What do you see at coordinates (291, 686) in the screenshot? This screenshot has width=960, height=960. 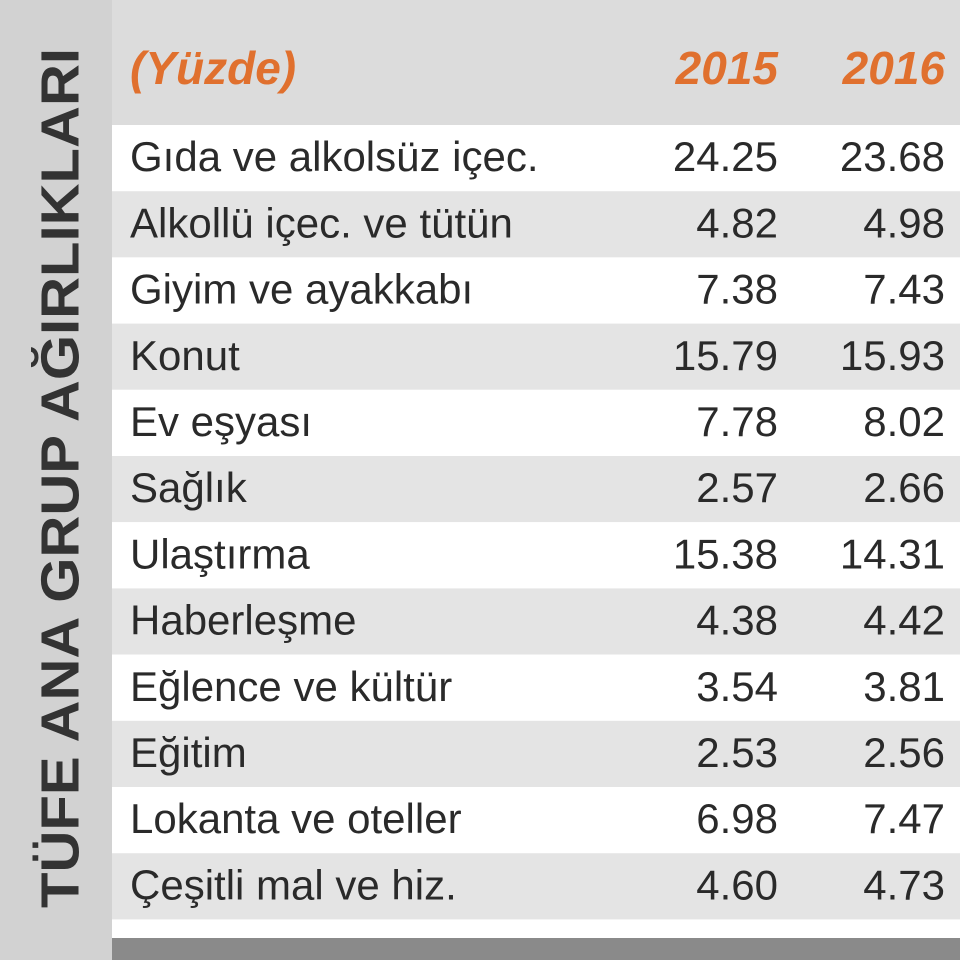 I see `label-cell: Eğlence ve kültür` at bounding box center [291, 686].